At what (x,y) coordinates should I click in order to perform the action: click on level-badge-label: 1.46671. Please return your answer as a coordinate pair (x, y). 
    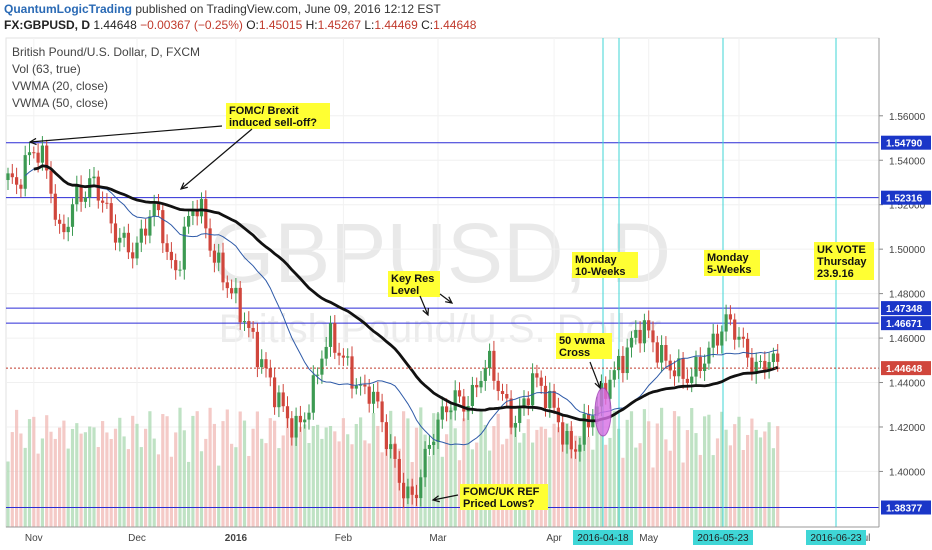
    Looking at the image, I should click on (904, 324).